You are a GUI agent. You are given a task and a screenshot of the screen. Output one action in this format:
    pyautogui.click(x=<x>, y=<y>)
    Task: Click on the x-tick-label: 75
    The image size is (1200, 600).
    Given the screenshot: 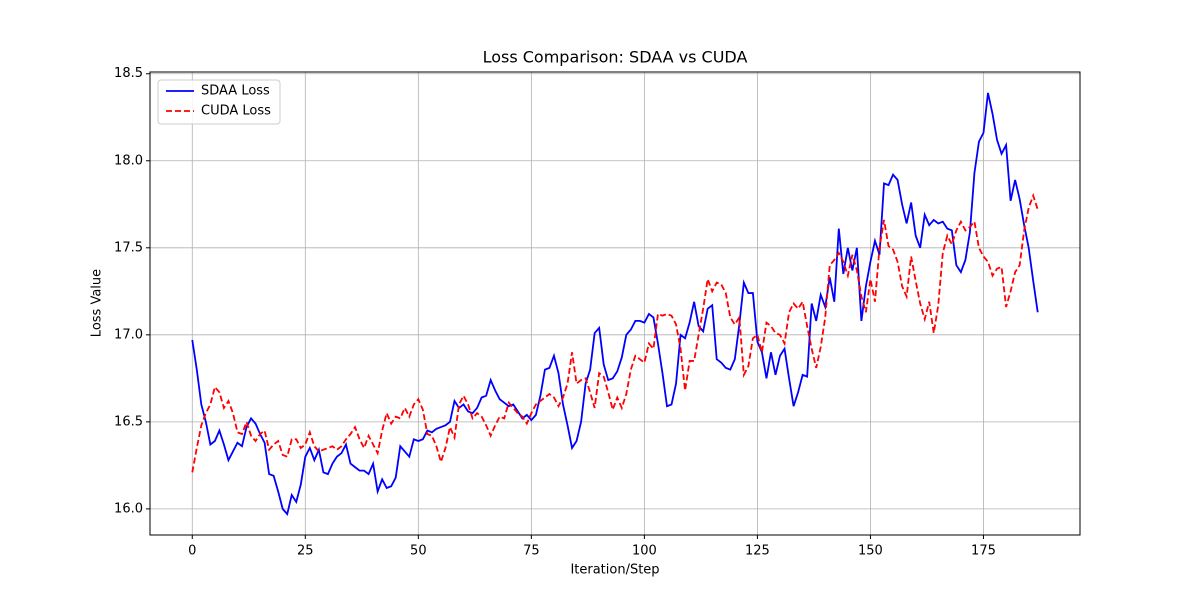 What is the action you would take?
    pyautogui.click(x=531, y=551)
    